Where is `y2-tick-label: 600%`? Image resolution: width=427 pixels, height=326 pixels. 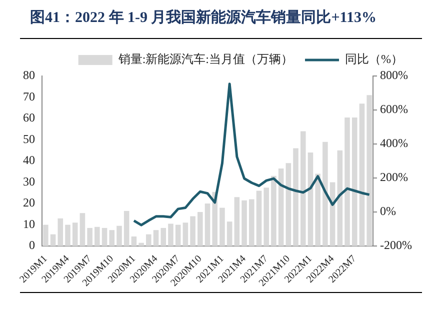 y2-tick-label: 600% is located at coordinates (394, 109).